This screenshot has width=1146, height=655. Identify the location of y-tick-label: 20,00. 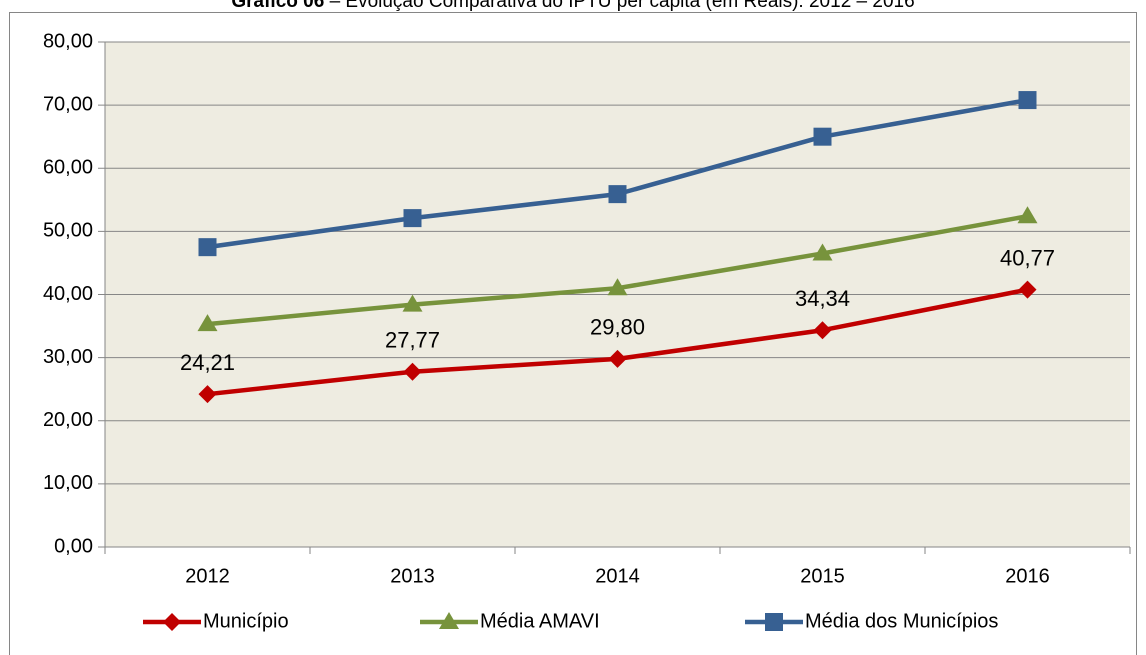
(68, 420).